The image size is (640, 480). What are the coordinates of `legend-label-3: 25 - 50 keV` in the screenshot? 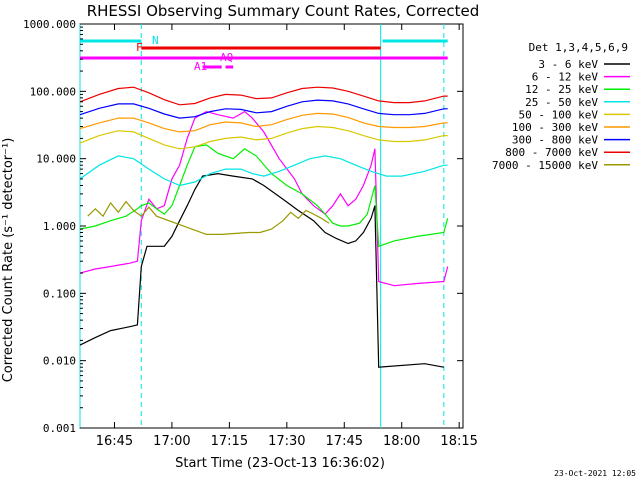 It's located at (561, 102).